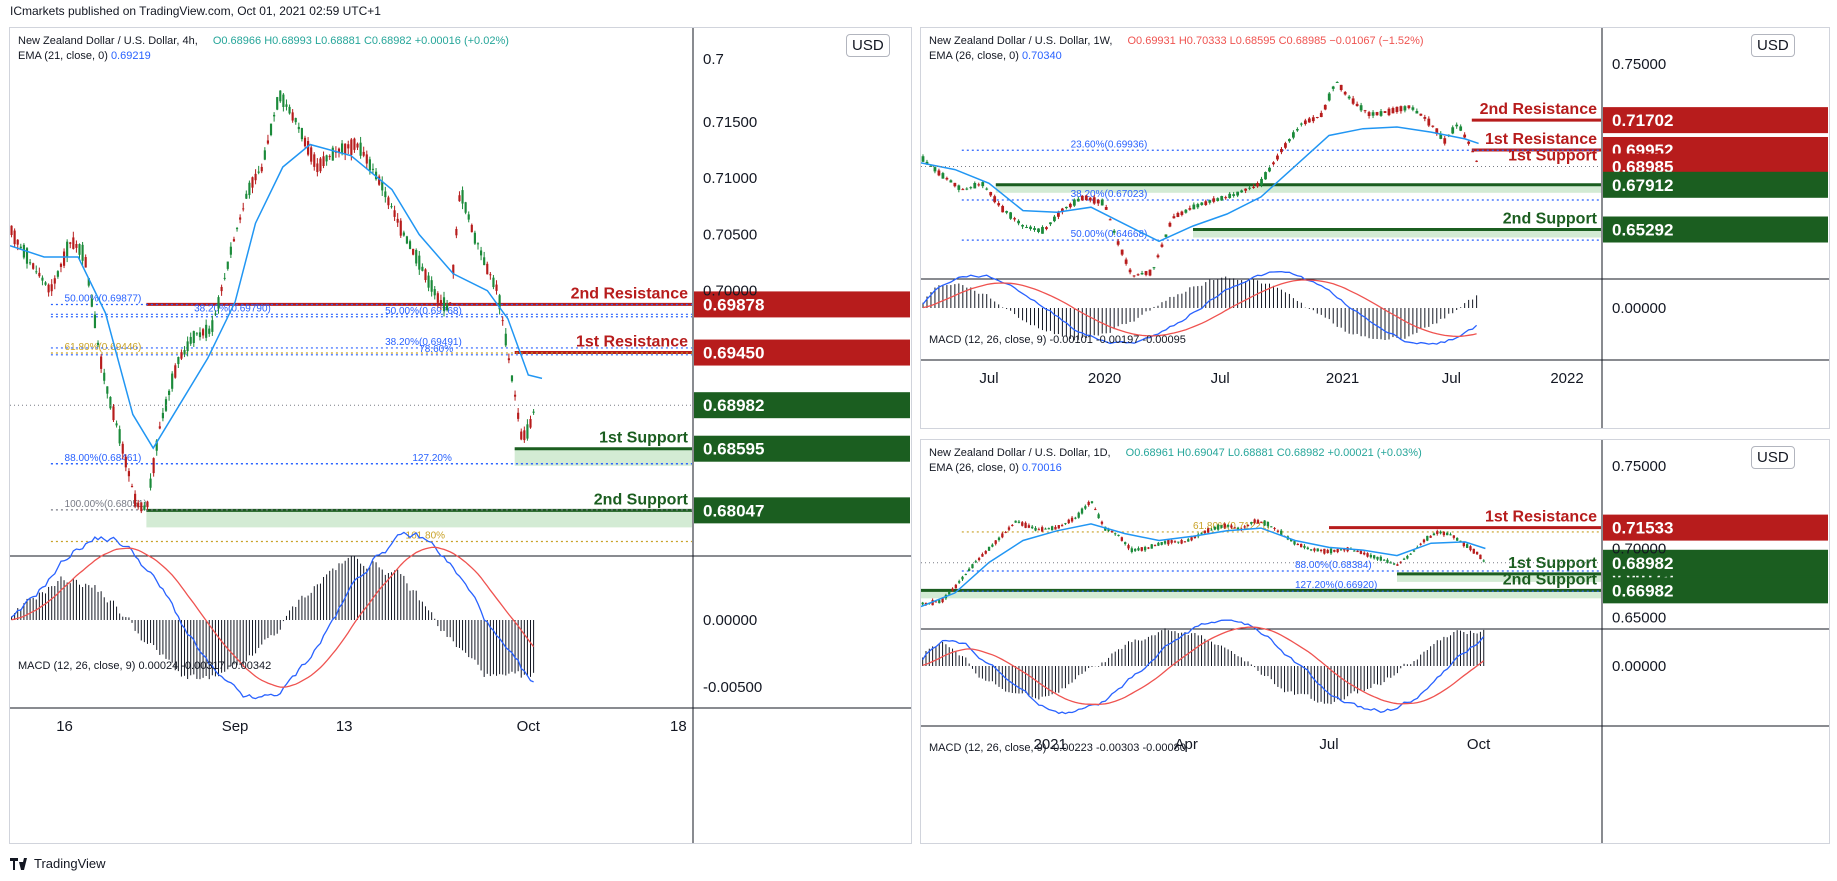  Describe the element at coordinates (1553, 563) in the screenshot. I see `level-label-1: 1st Support` at that location.